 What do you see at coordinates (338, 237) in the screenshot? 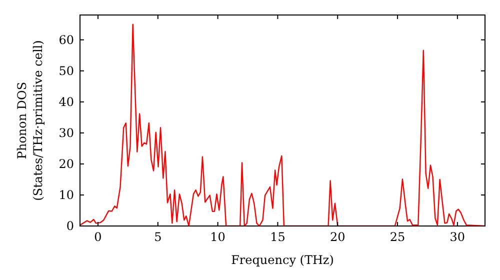
I see `x-tick-label: 20` at bounding box center [338, 237].